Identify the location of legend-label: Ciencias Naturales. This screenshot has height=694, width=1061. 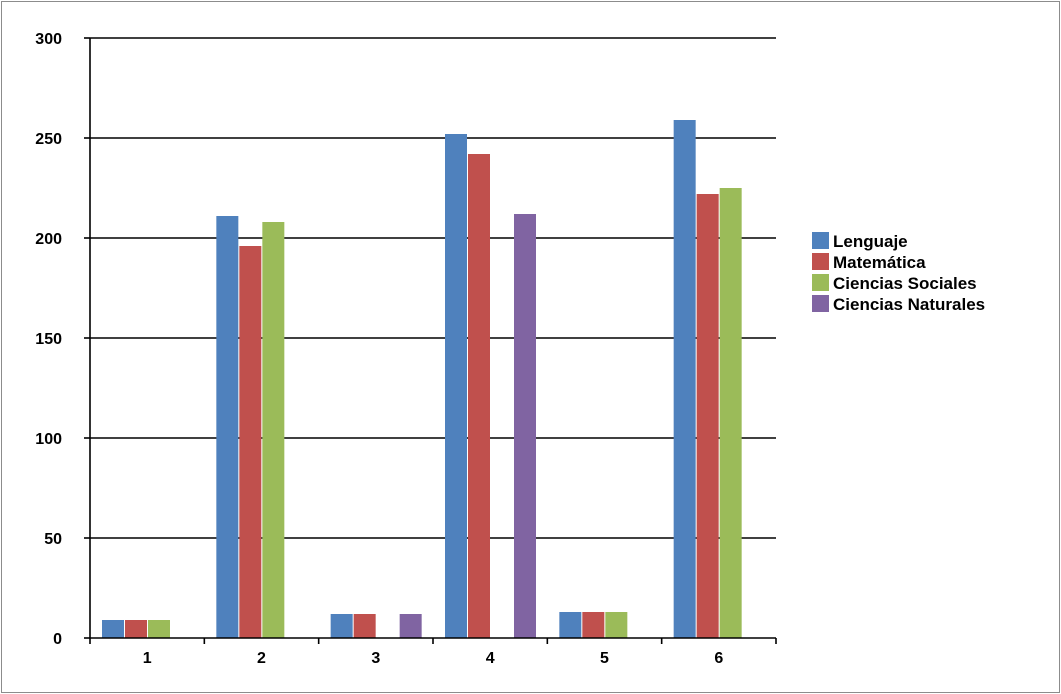
(909, 304).